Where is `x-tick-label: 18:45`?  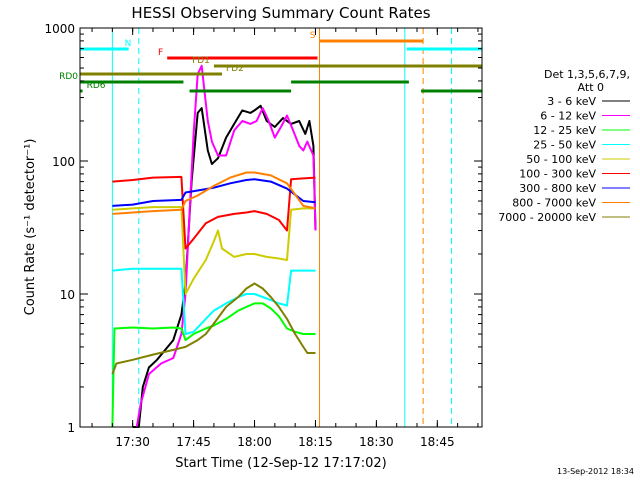
x-tick-label: 18:45 is located at coordinates (437, 442).